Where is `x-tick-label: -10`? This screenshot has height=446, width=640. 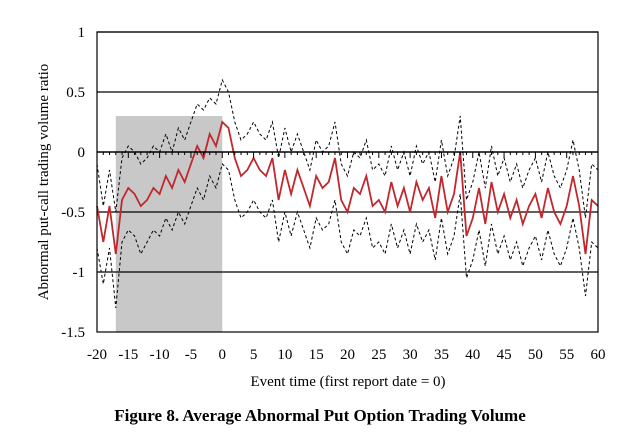
x-tick-label: -10 is located at coordinates (160, 355).